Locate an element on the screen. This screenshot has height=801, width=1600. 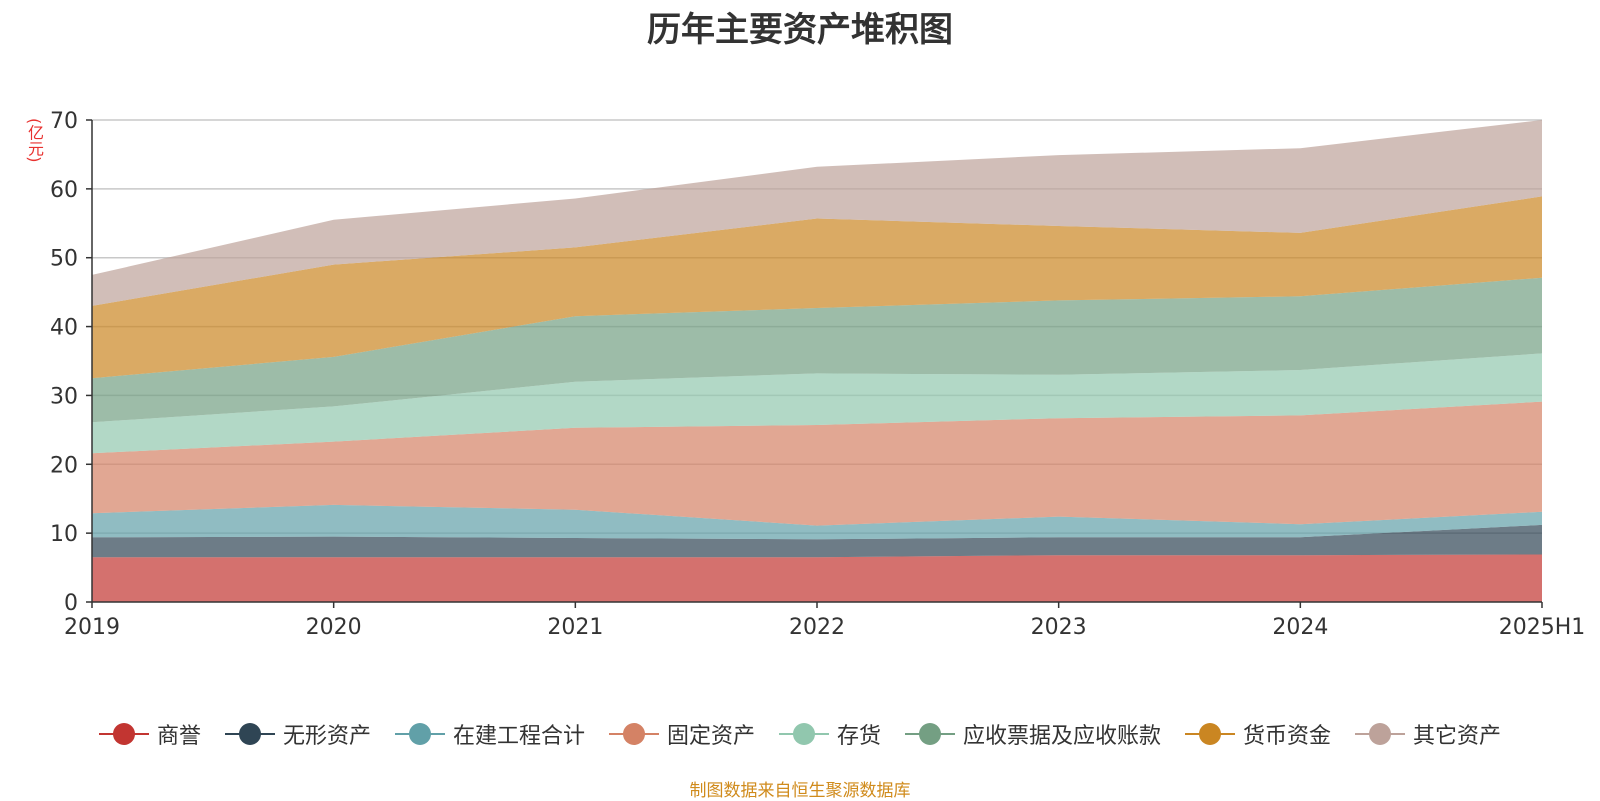
x-tick-label-2020: 2020 is located at coordinates (334, 627).